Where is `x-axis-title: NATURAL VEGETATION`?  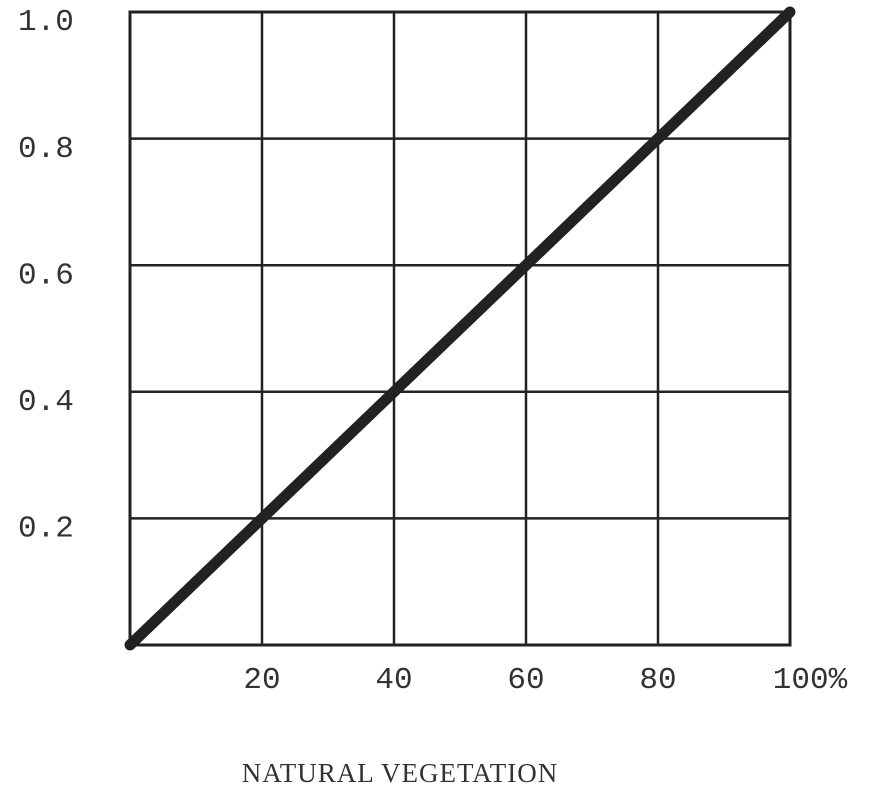 x-axis-title: NATURAL VEGETATION is located at coordinates (400, 773).